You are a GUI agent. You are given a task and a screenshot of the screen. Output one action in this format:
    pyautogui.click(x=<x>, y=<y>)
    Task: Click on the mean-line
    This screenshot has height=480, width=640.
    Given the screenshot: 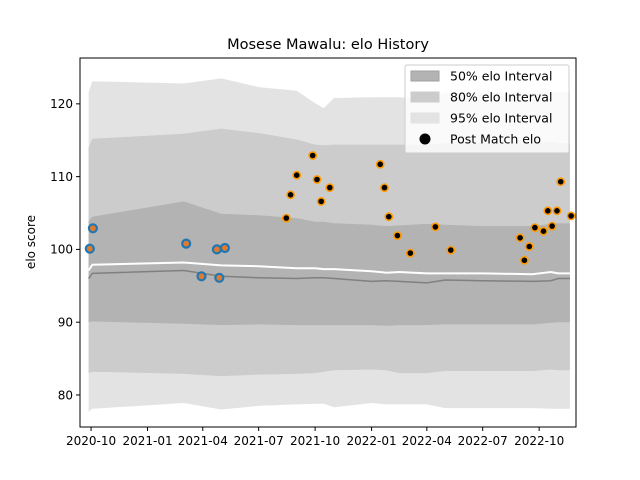 What is the action you would take?
    pyautogui.click(x=328, y=268)
    